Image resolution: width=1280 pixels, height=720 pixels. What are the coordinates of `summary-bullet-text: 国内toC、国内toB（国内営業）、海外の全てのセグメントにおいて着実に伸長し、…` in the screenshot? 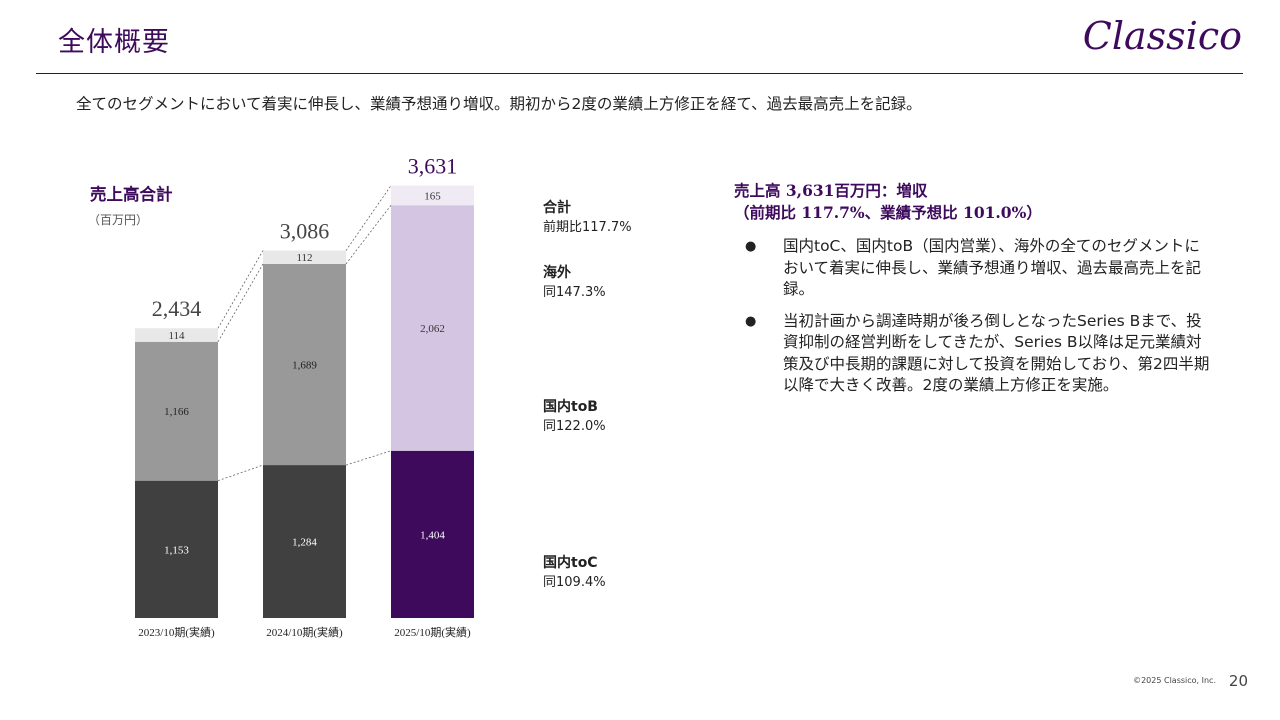 It's located at (992, 267).